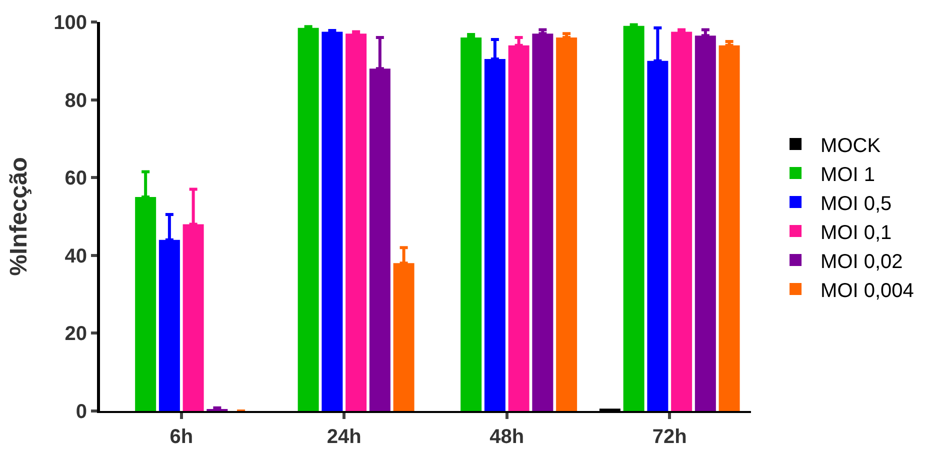 This screenshot has width=951, height=461. Describe the element at coordinates (867, 291) in the screenshot. I see `legend-label: MOI 0,004` at that location.